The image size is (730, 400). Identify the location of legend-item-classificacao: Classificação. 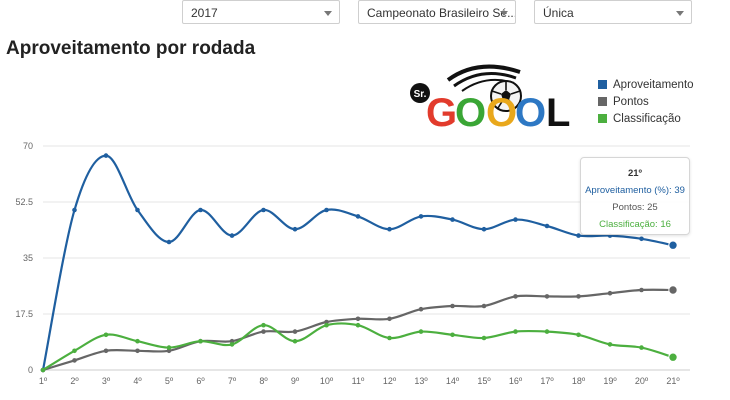
(646, 120).